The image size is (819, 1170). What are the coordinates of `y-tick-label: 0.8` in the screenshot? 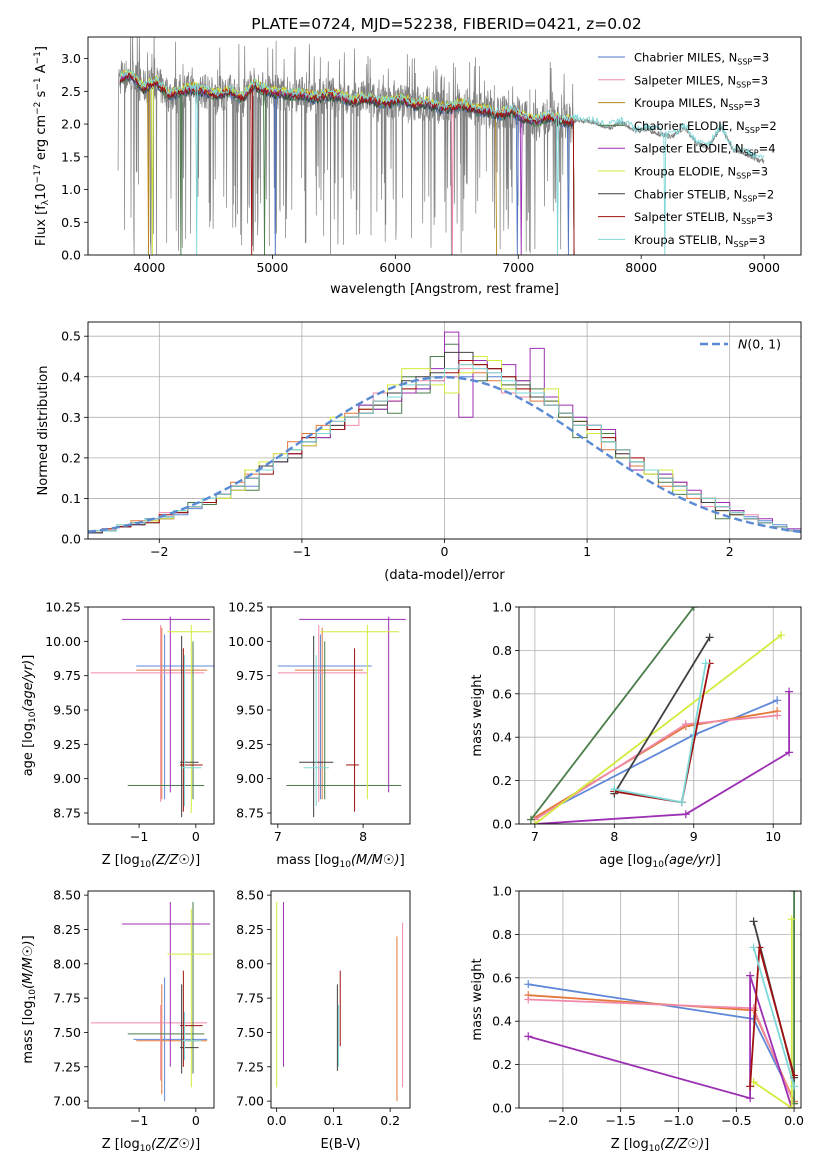 It's located at (502, 650).